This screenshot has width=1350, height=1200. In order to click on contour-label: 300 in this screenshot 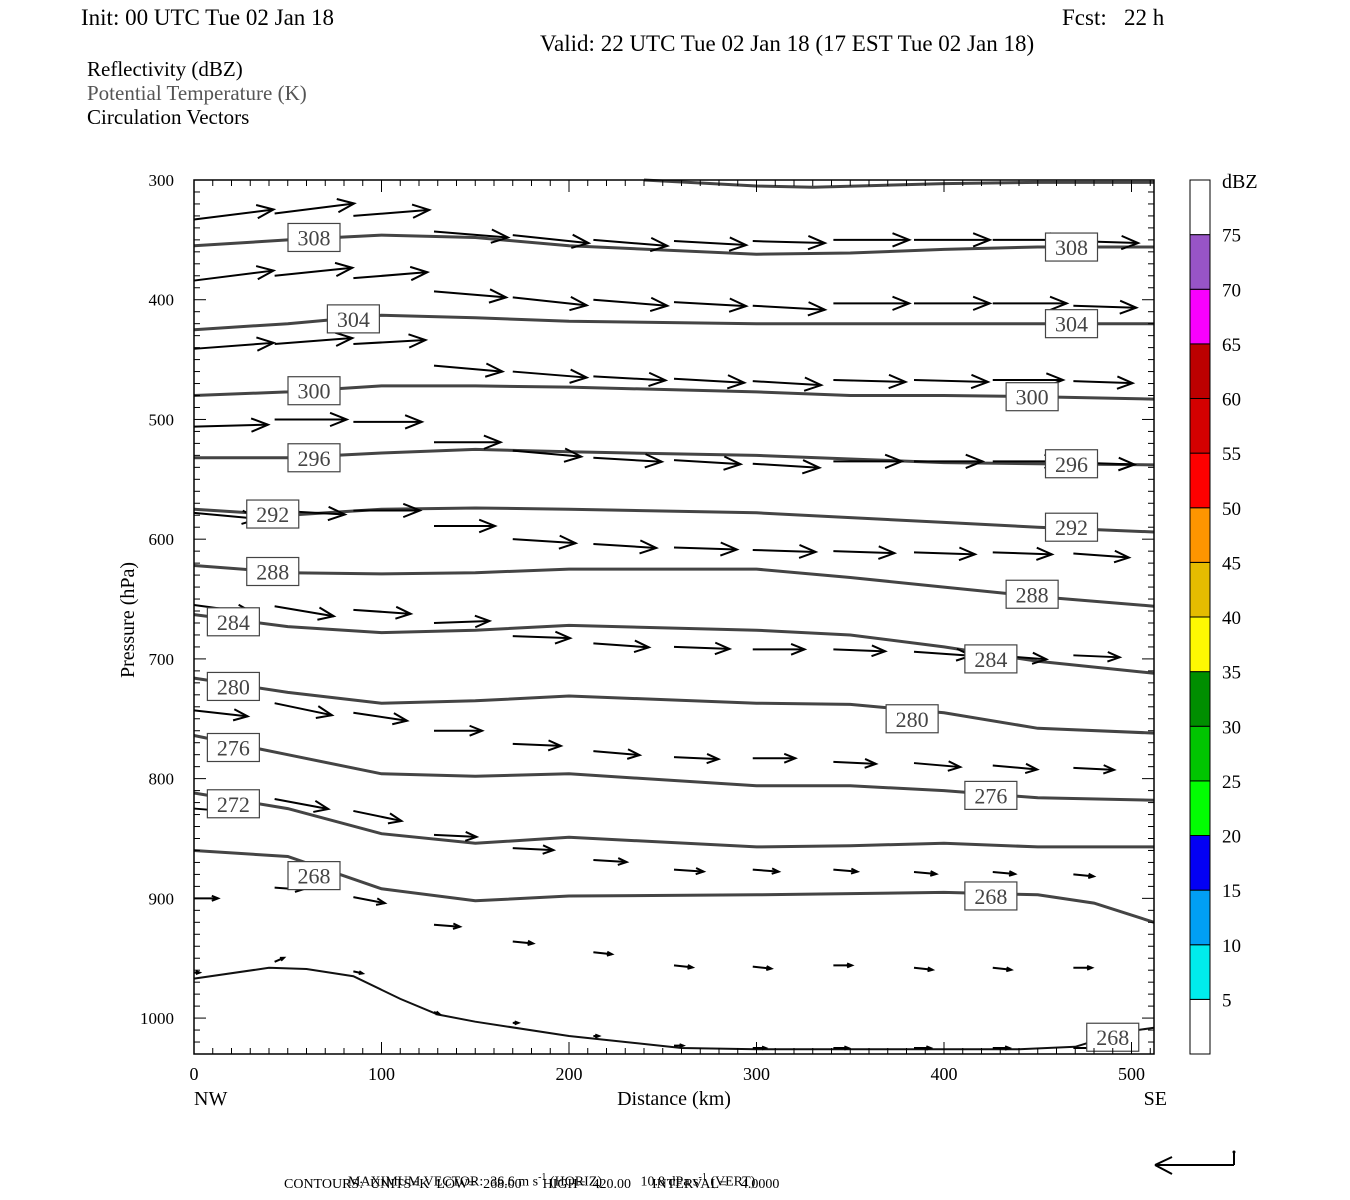, I will do `click(314, 391)`.